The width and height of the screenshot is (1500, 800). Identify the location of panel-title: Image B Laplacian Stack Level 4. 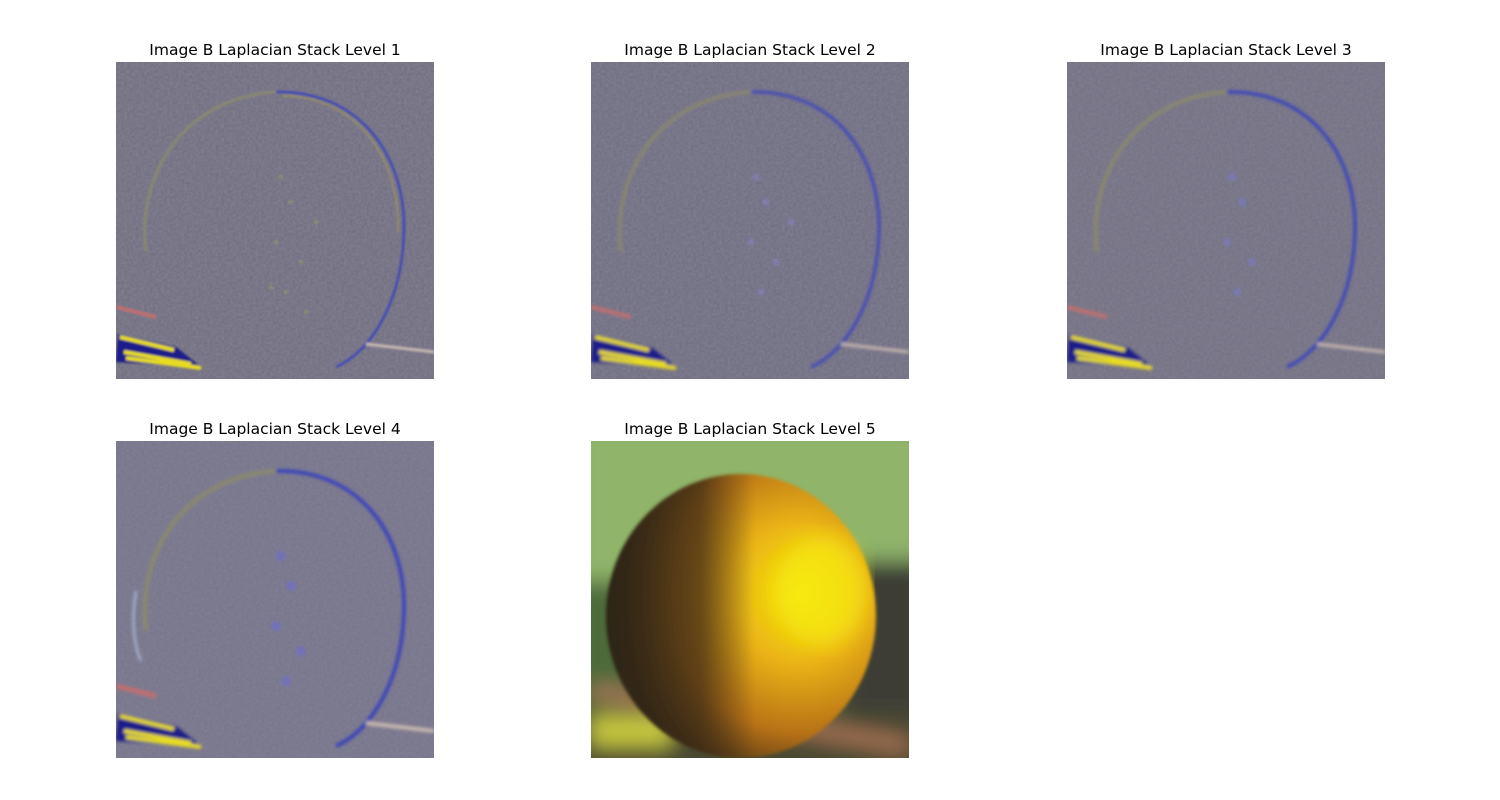
(275, 429).